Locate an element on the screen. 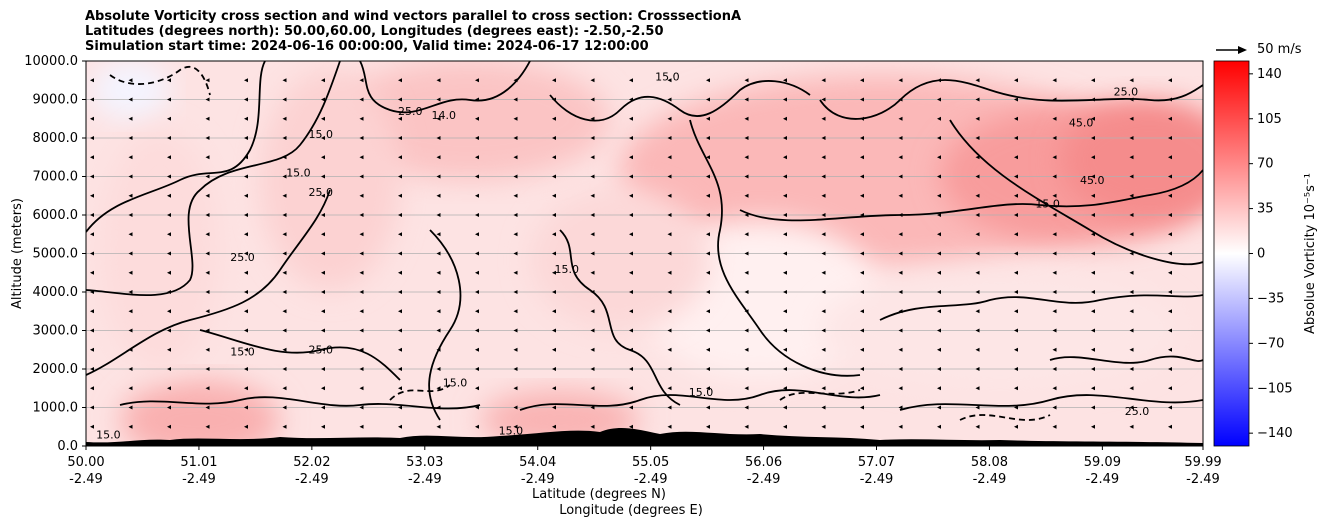  contour-label: 25.0 is located at coordinates (321, 350).